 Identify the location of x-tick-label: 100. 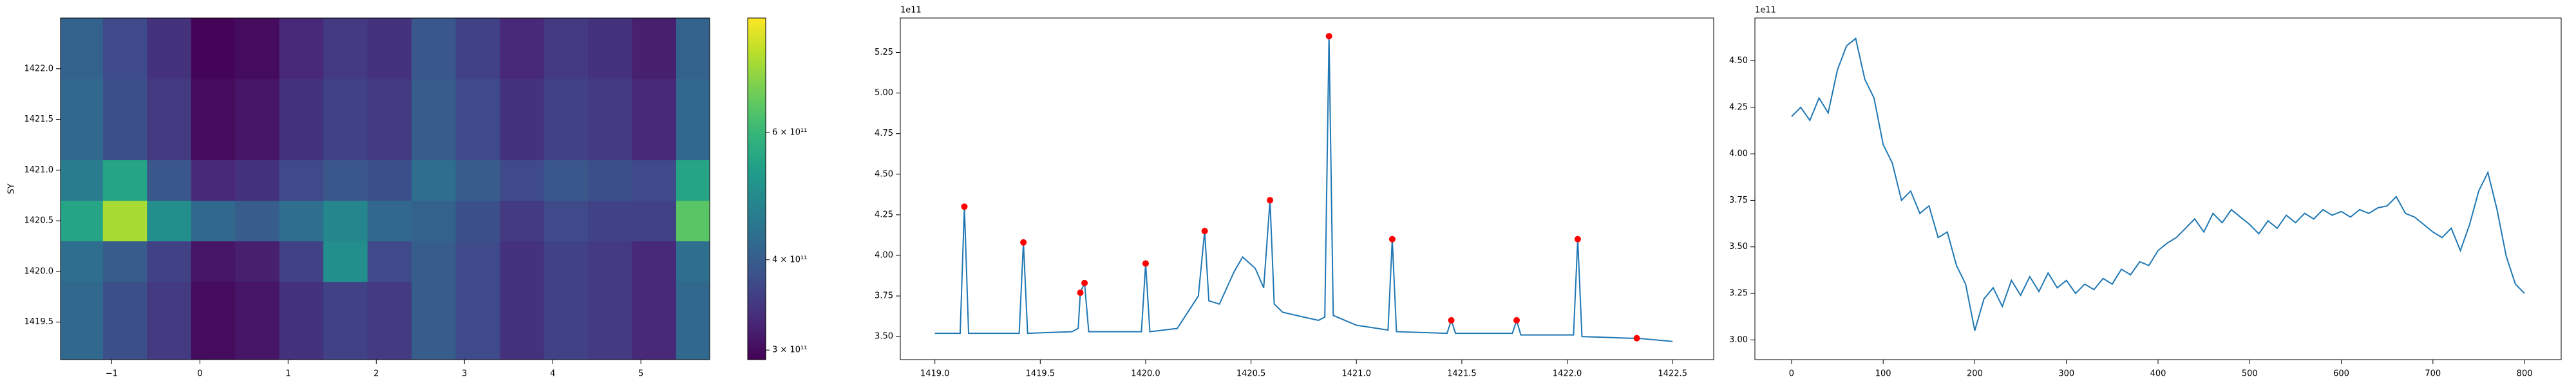
(1883, 374).